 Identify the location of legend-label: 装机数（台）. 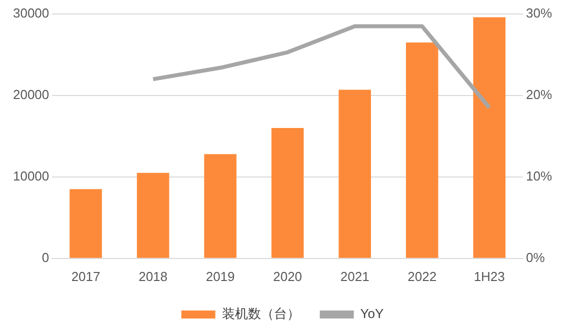
(261, 314).